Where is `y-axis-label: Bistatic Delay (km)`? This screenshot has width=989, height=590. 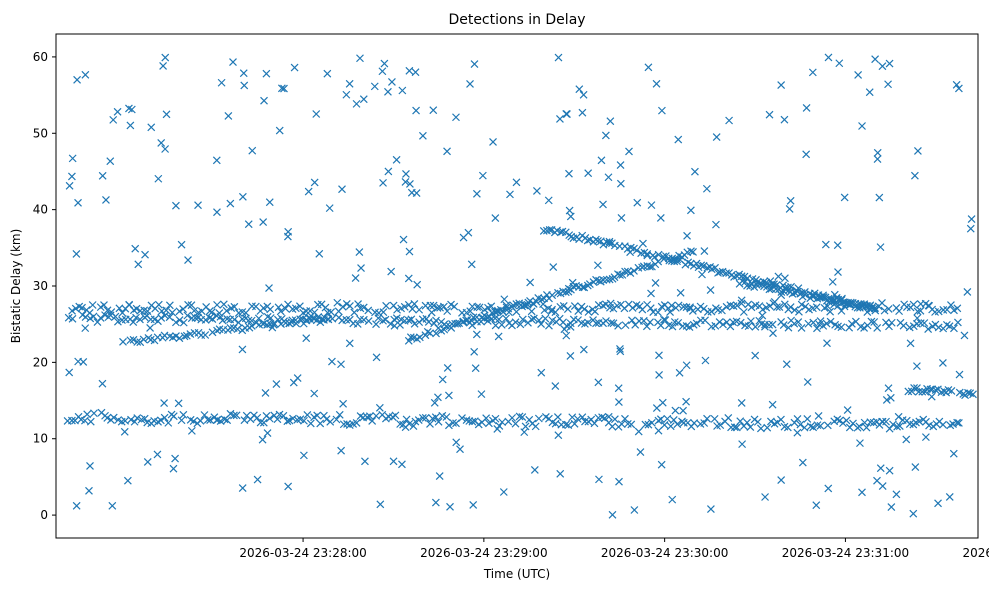
y-axis-label: Bistatic Delay (km) is located at coordinates (16, 286).